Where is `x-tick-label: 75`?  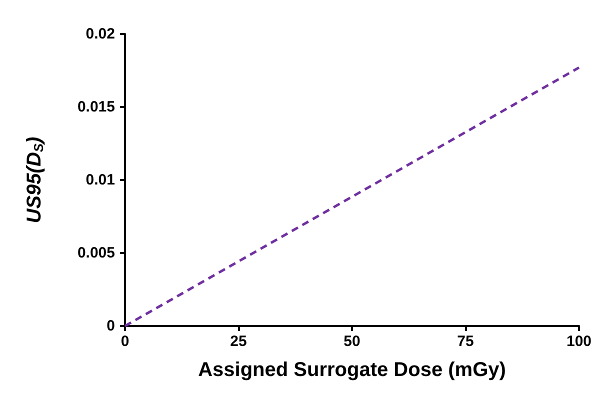
x-tick-label: 75 is located at coordinates (465, 341).